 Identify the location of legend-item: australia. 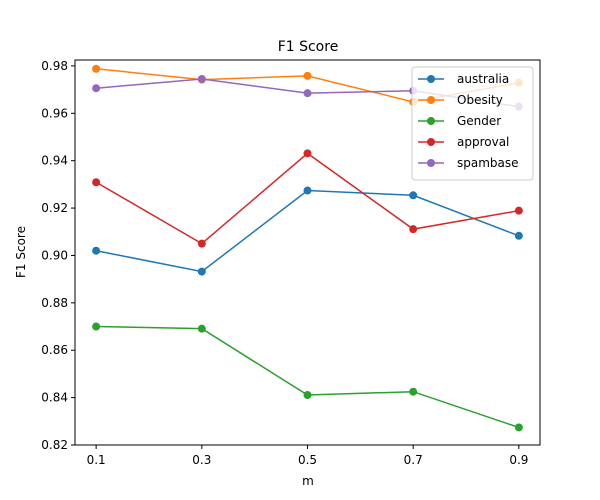
(463, 79).